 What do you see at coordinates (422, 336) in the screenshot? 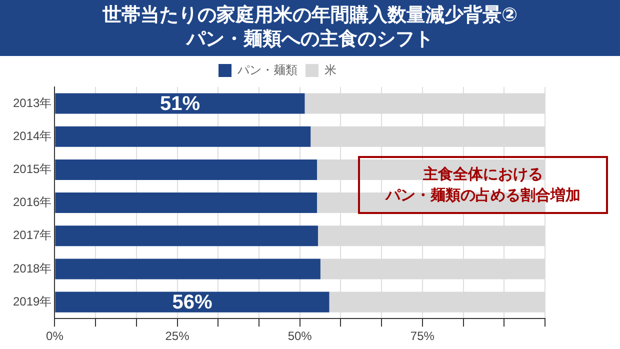
I see `x-tick-label: 75%` at bounding box center [422, 336].